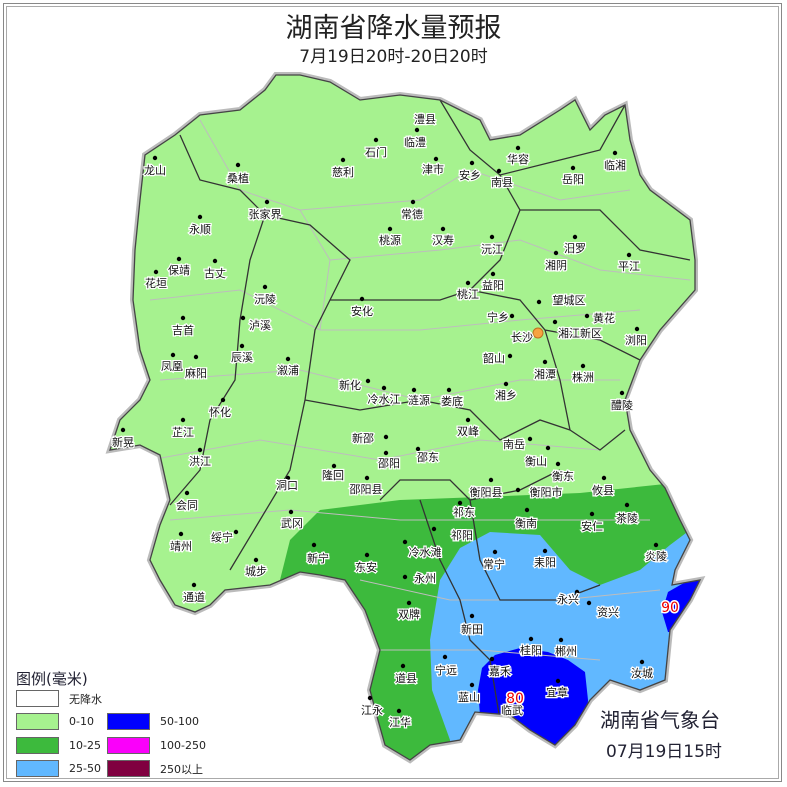  I want to click on city-label: 隆回, so click(333, 475).